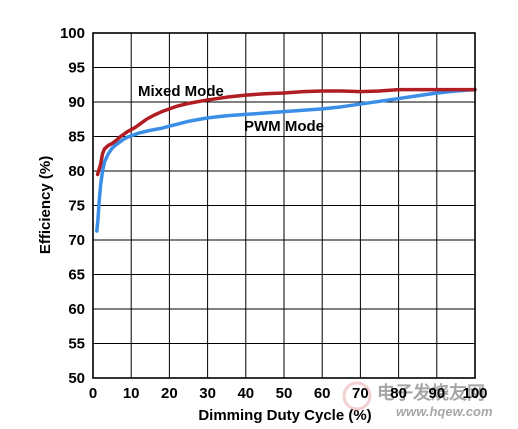 This screenshot has height=429, width=518. I want to click on x-tick-label: 0, so click(93, 393).